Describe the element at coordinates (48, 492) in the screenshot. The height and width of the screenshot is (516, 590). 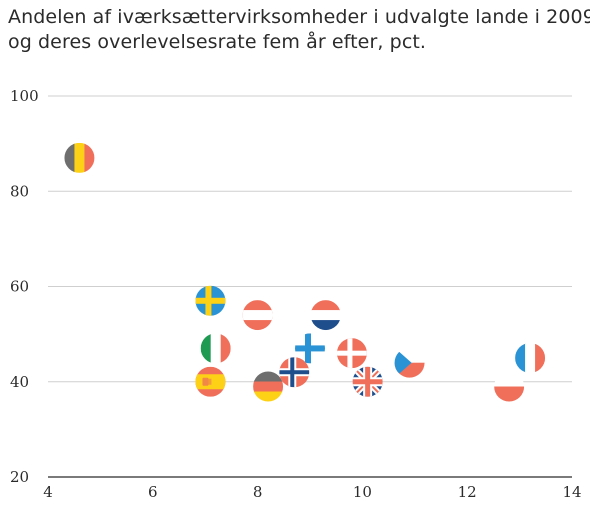
I see `x-tick-label: 4` at that location.